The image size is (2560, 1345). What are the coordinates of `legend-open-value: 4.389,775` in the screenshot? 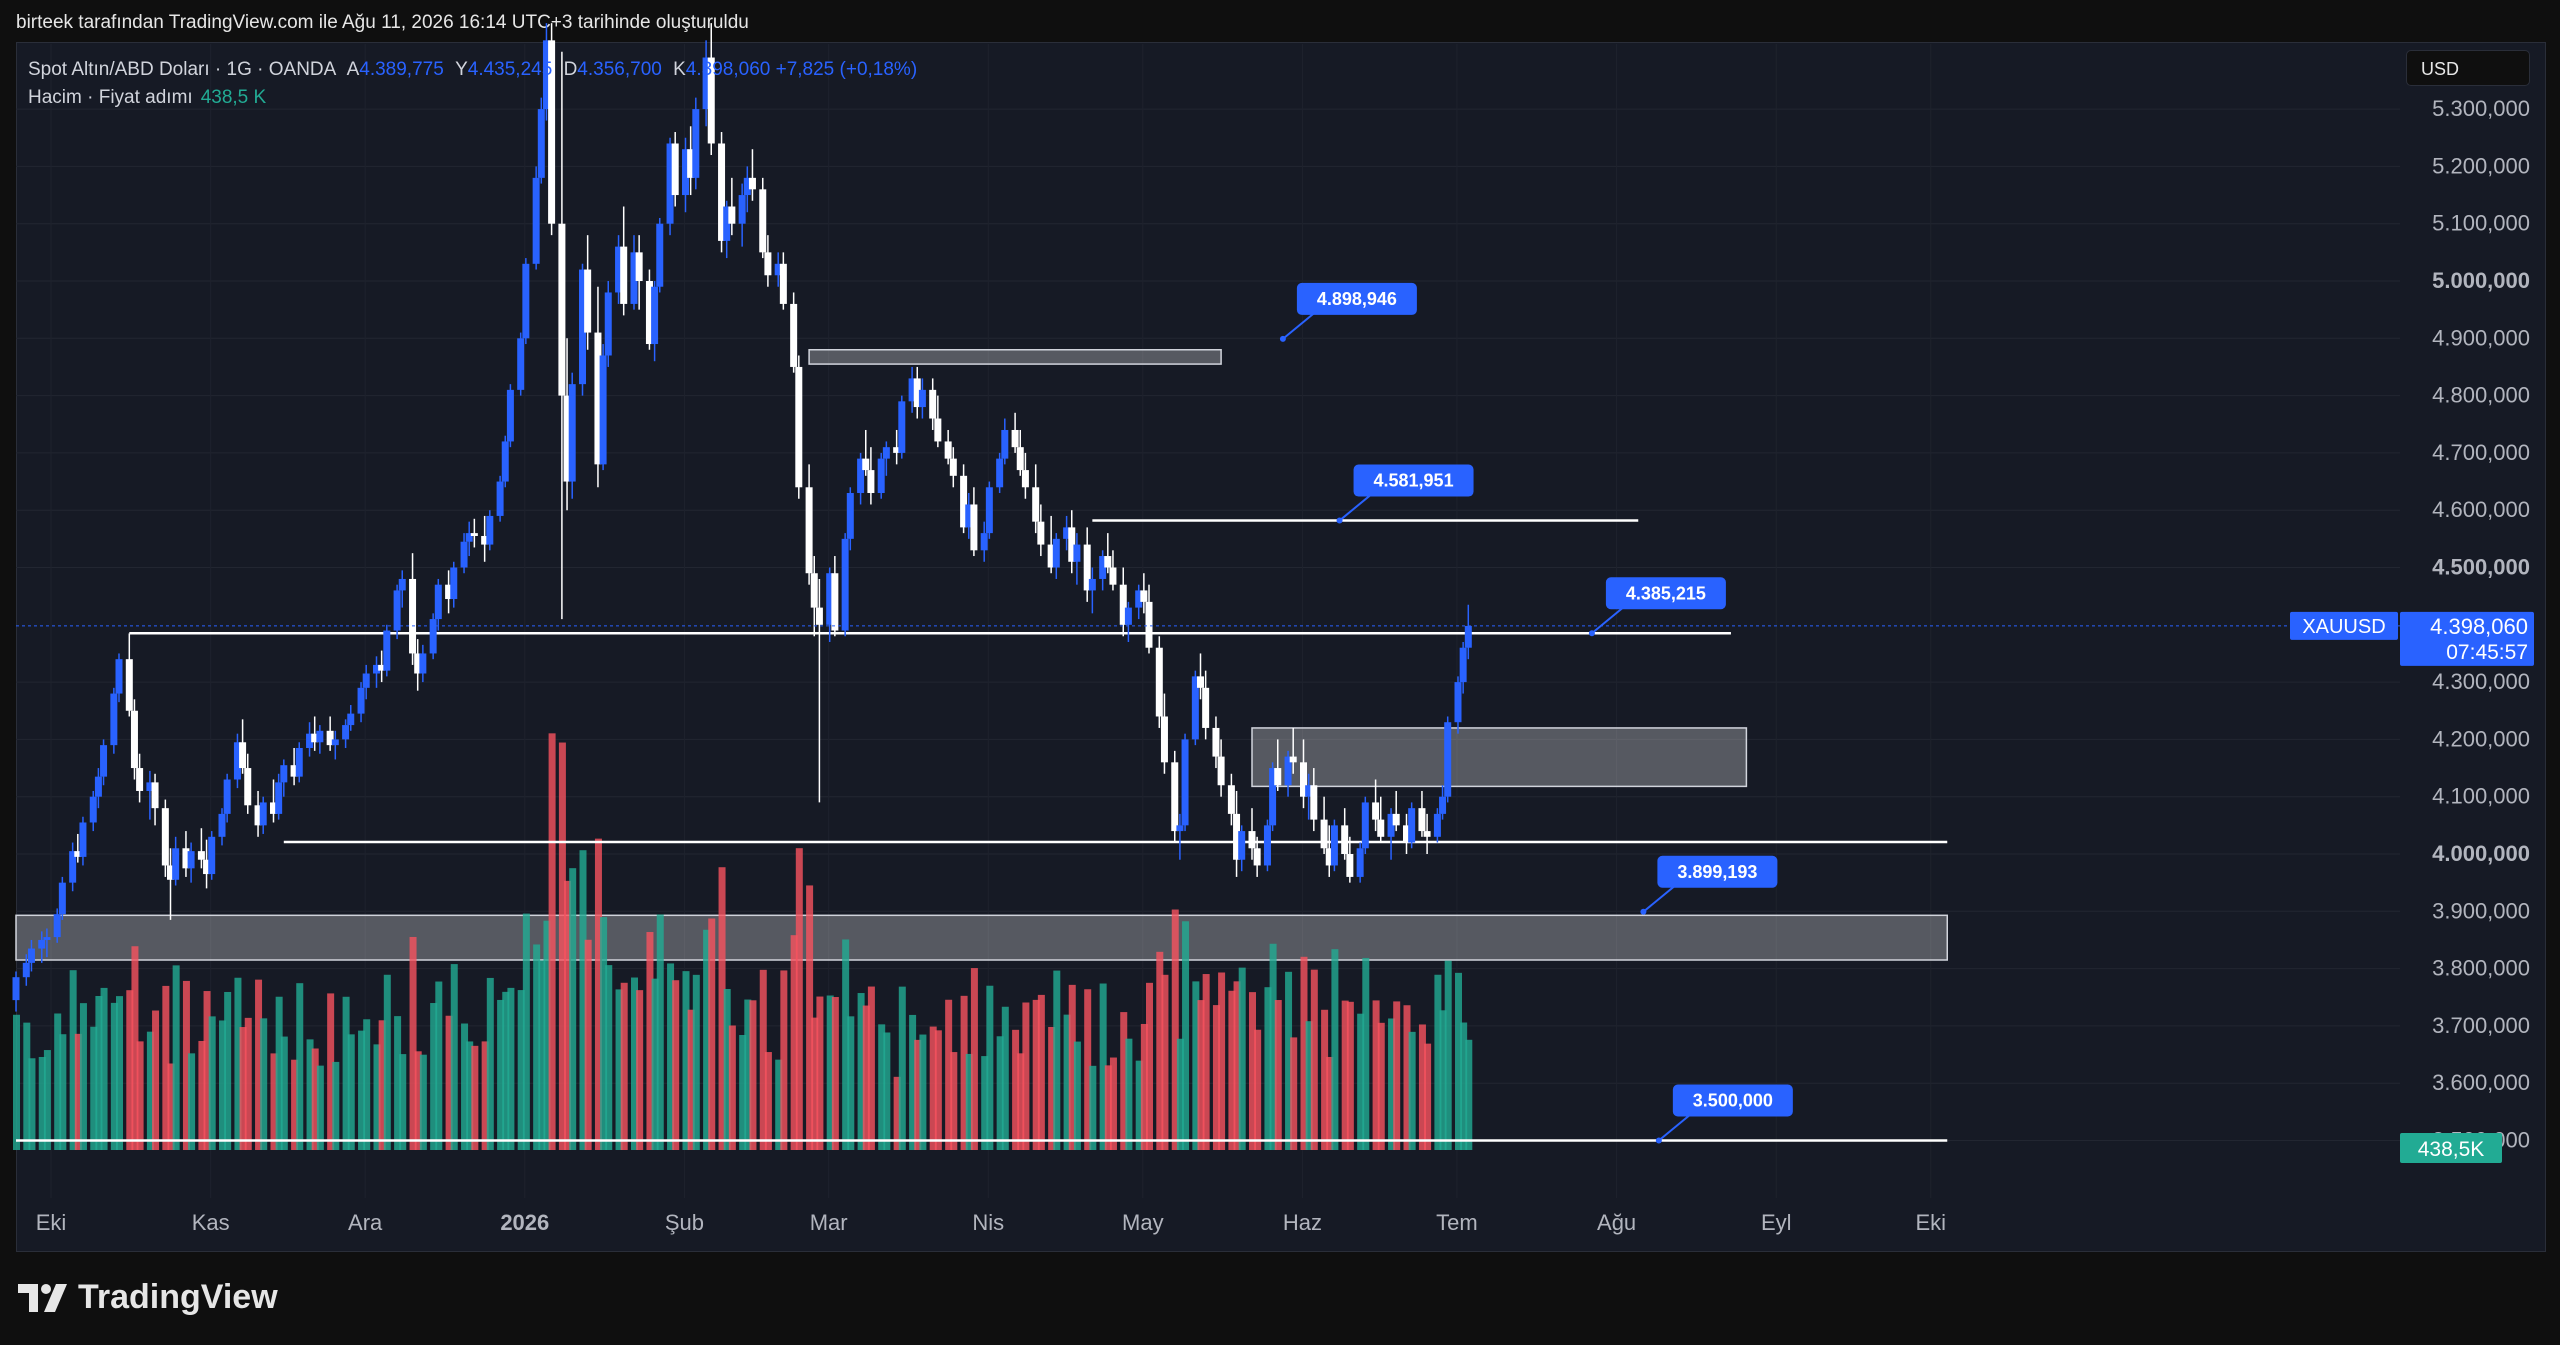 It's located at (401, 69).